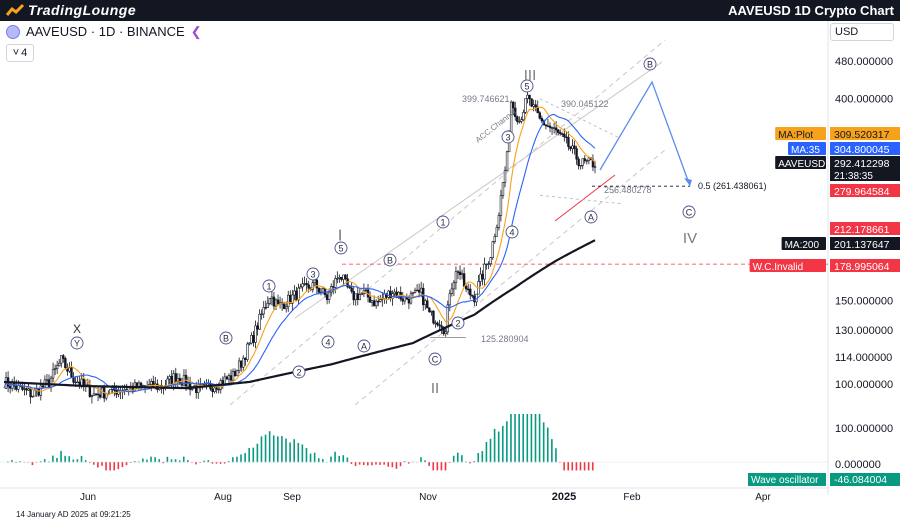 The image size is (900, 522). What do you see at coordinates (16, 53) in the screenshot?
I see `chevron-down-icon: ˅` at bounding box center [16, 53].